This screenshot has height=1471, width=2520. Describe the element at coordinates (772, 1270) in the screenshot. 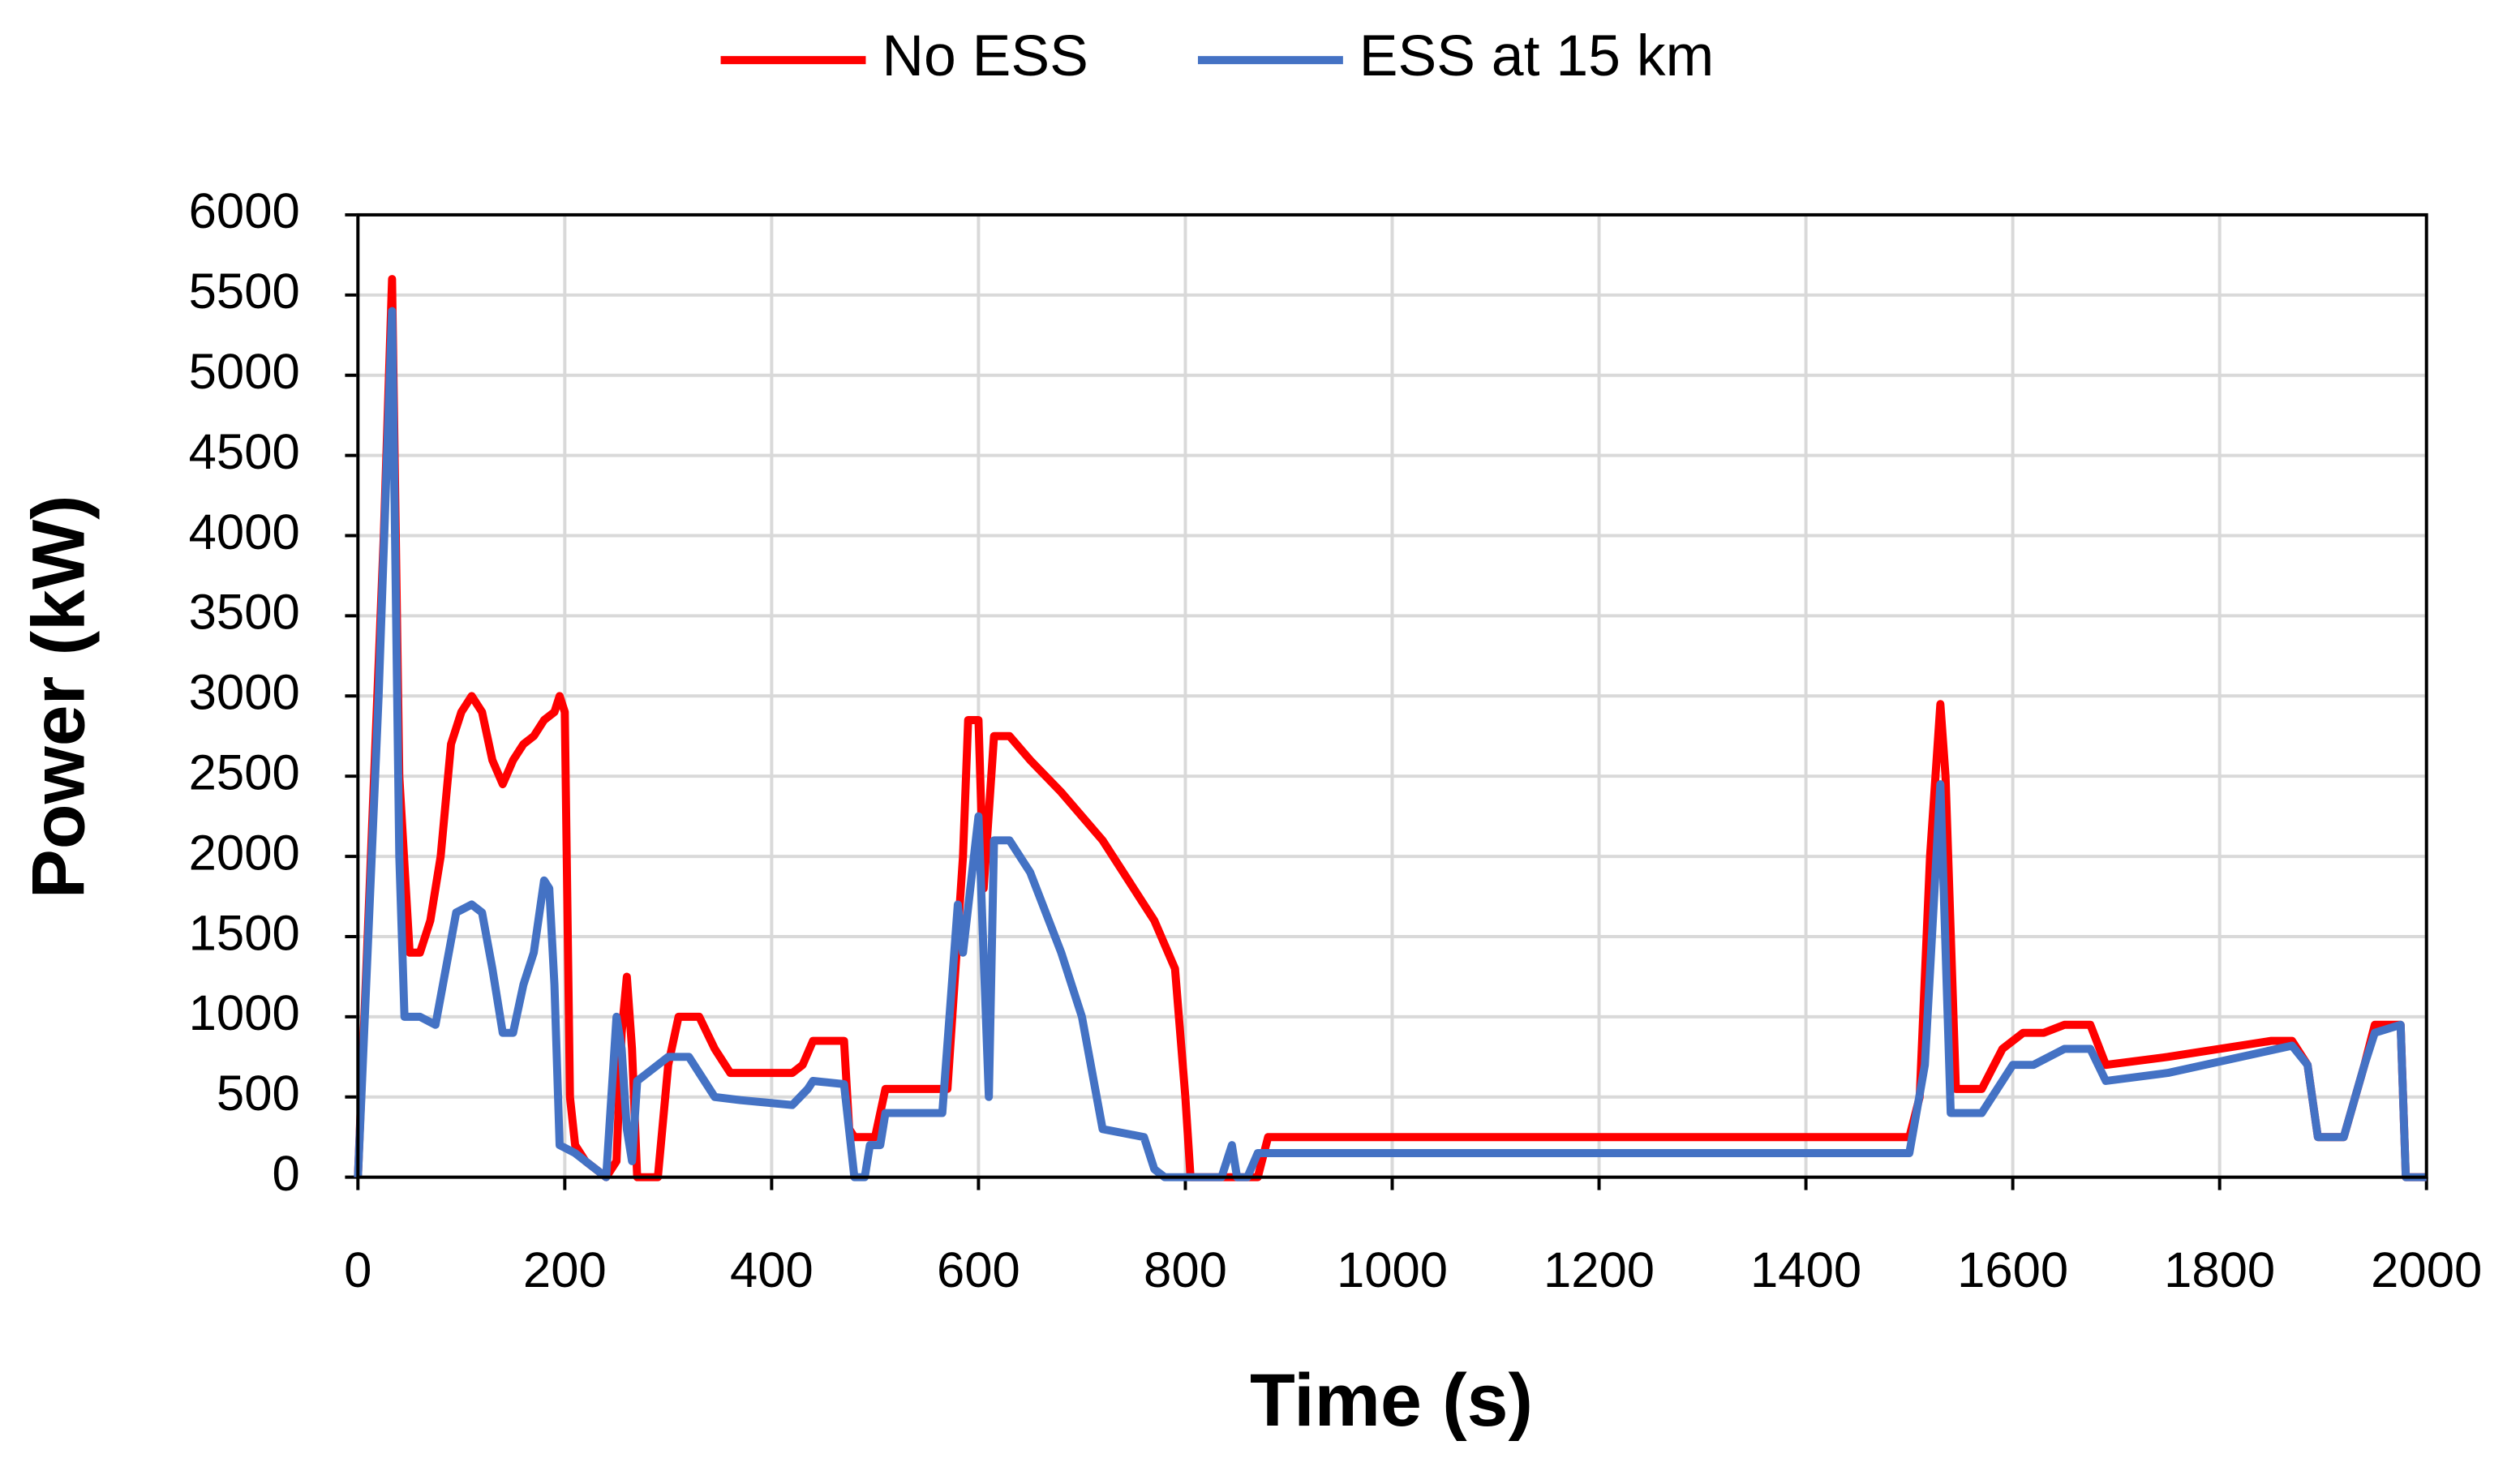

I see `x-tick-label: 400` at that location.